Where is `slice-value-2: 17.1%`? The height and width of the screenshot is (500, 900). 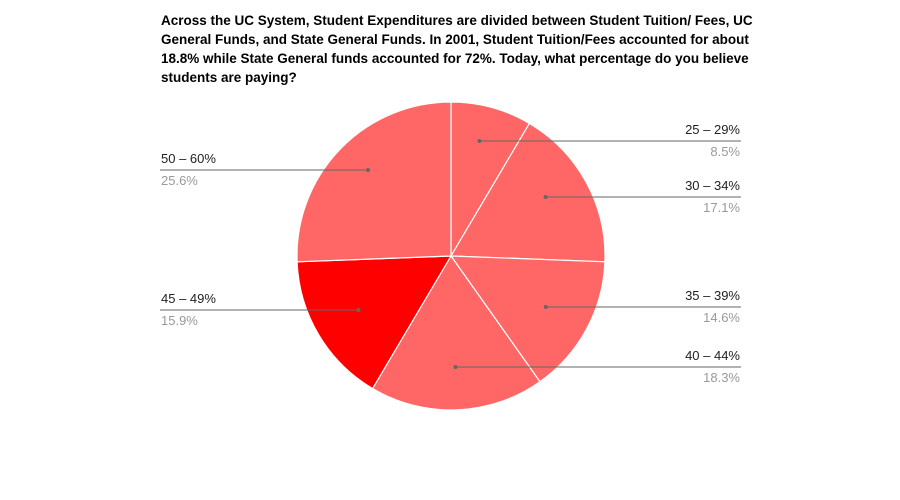 slice-value-2: 17.1% is located at coordinates (721, 207).